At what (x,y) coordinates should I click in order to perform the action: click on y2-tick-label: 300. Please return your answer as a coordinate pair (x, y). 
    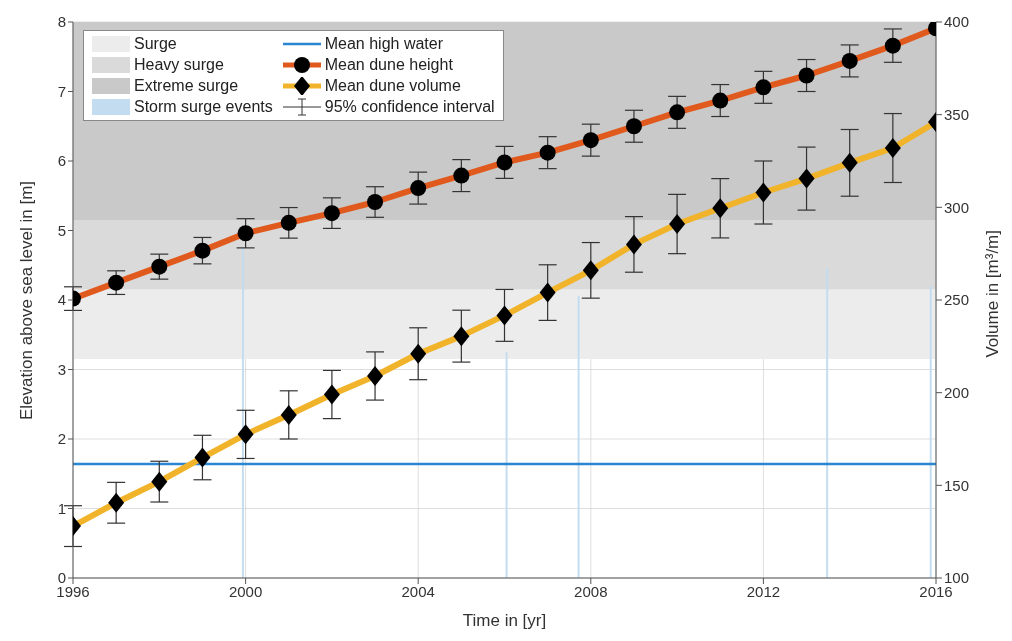
    Looking at the image, I should click on (957, 207).